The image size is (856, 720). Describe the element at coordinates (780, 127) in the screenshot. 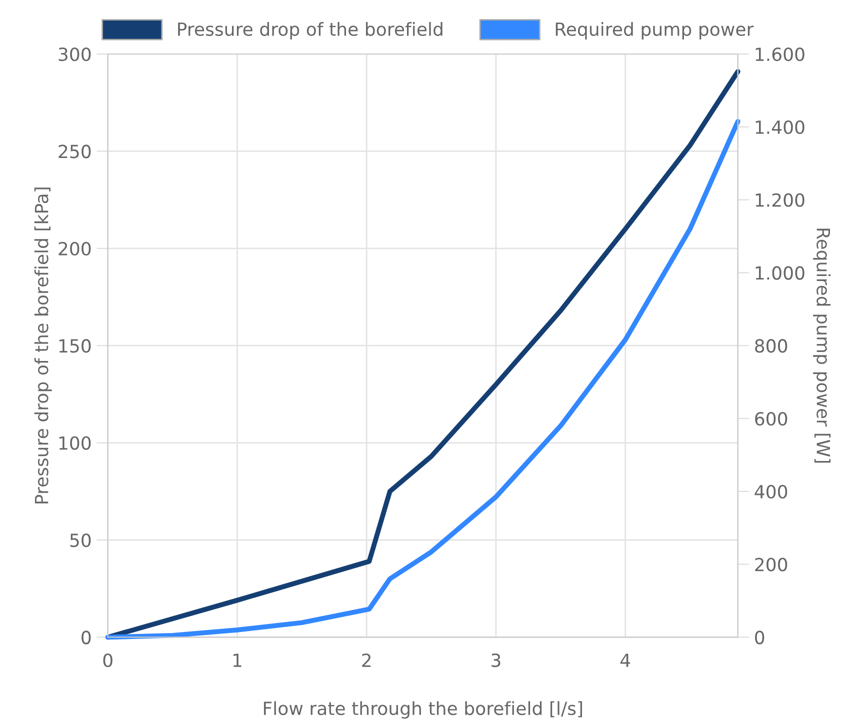

I see `y2-tick-label: 1.400` at that location.